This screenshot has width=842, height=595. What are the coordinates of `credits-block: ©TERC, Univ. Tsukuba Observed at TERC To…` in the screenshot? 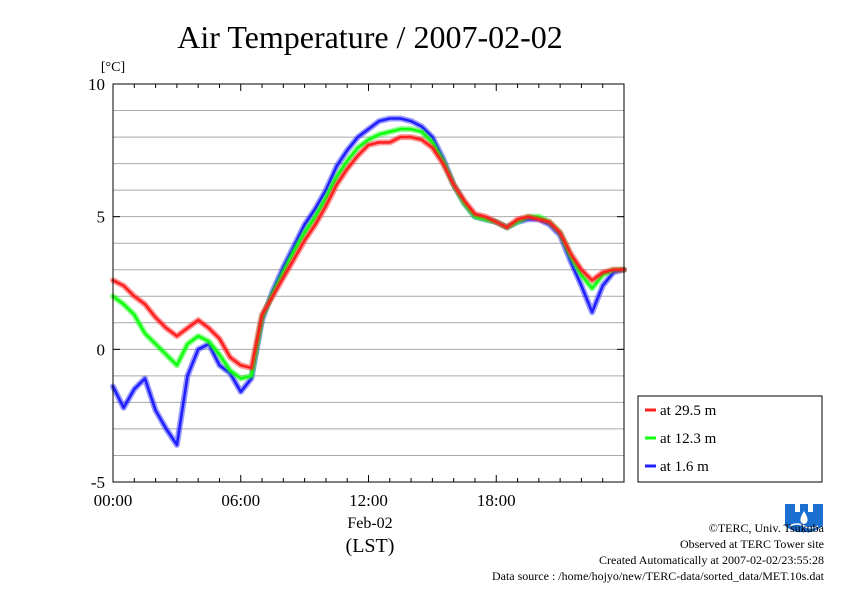 It's located at (614, 552).